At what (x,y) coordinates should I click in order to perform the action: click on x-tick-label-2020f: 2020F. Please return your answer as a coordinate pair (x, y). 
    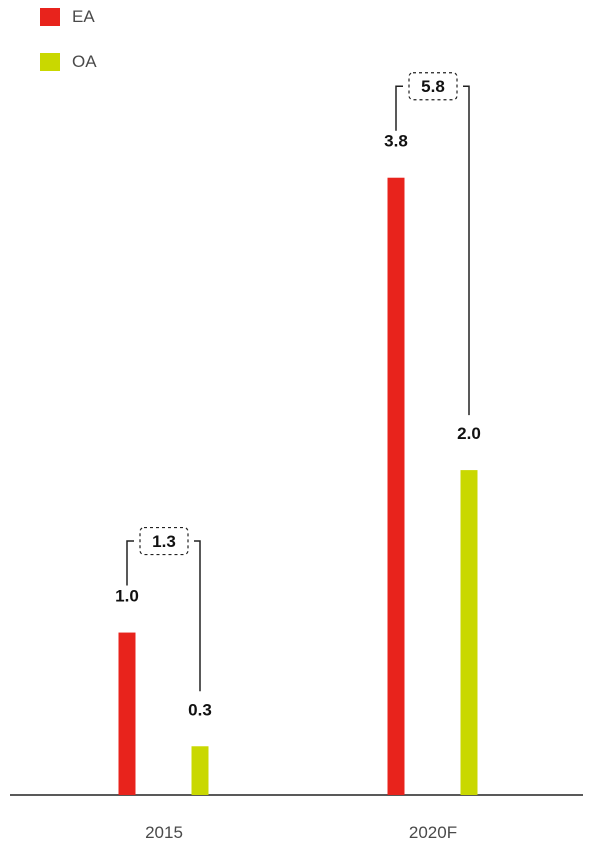
    Looking at the image, I should click on (433, 832).